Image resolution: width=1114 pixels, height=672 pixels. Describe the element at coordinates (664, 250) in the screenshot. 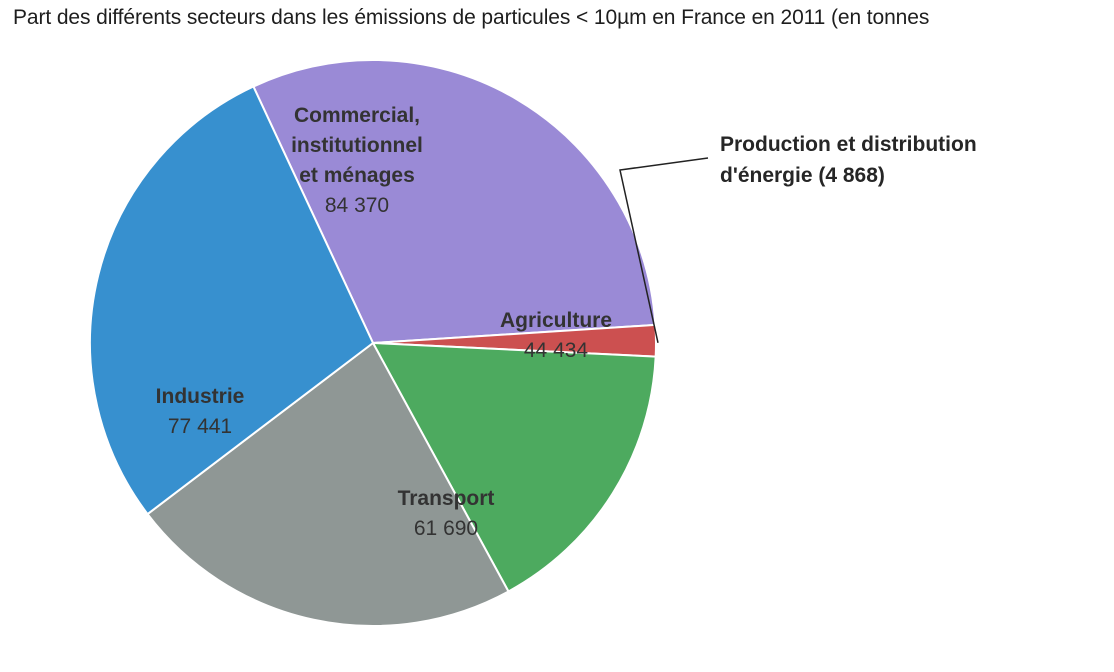

I see `callout-leader-line` at that location.